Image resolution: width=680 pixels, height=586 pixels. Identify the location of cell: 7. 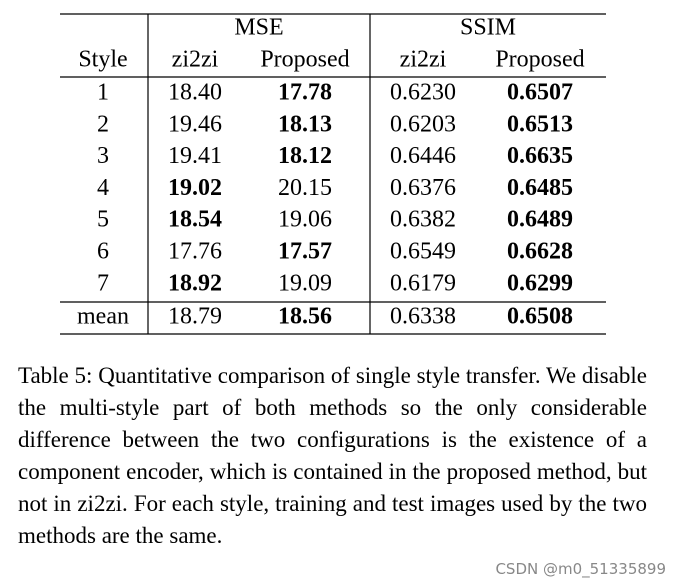
(103, 283).